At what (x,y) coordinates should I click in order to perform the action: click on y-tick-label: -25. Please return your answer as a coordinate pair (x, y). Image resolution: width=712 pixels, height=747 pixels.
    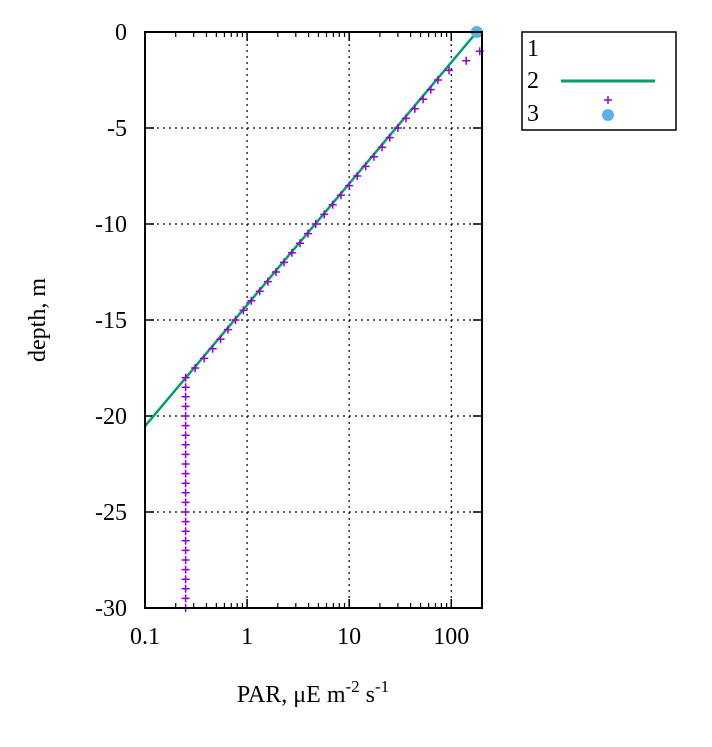
    Looking at the image, I should click on (111, 513).